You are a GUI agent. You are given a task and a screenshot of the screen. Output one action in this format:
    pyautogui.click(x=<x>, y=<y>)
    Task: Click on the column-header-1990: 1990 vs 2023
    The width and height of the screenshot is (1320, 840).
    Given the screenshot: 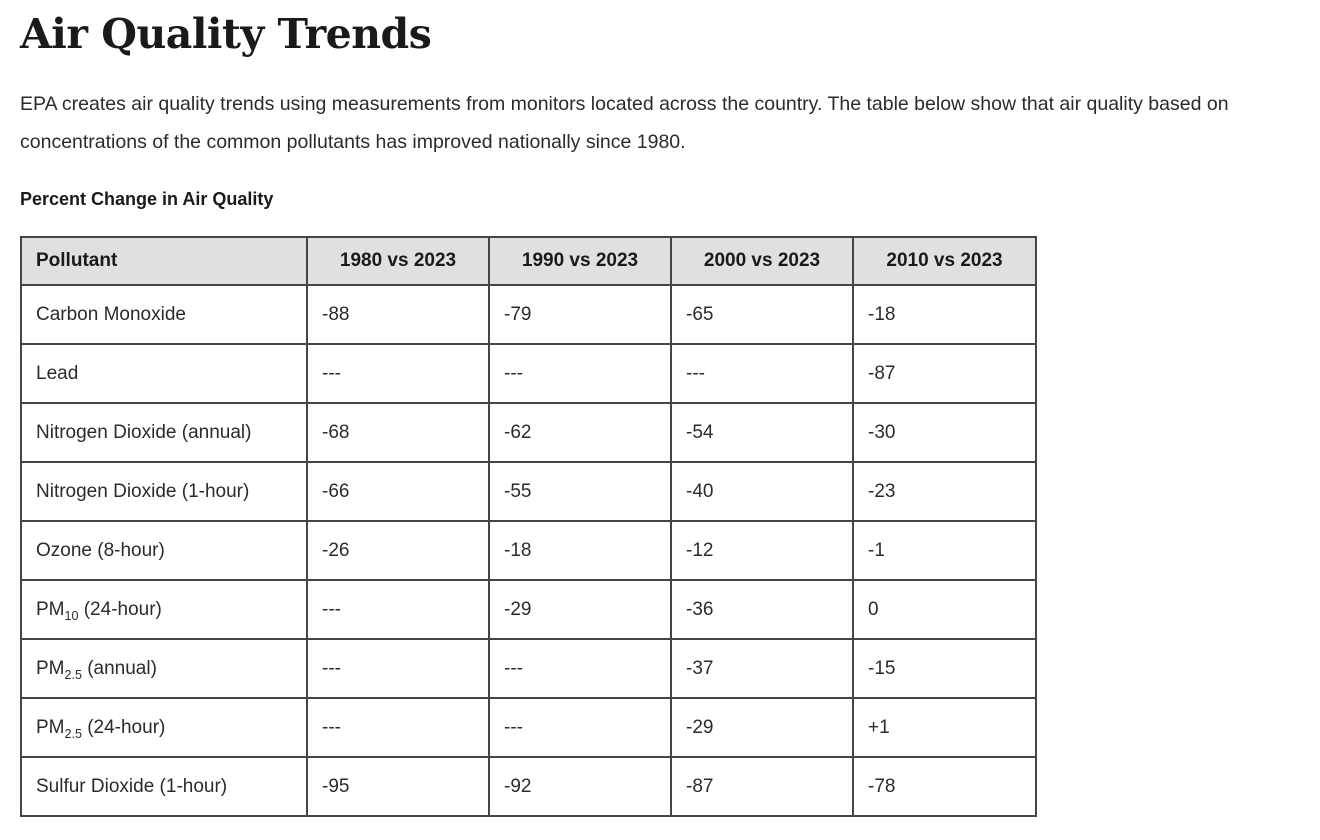 What is the action you would take?
    pyautogui.click(x=580, y=261)
    